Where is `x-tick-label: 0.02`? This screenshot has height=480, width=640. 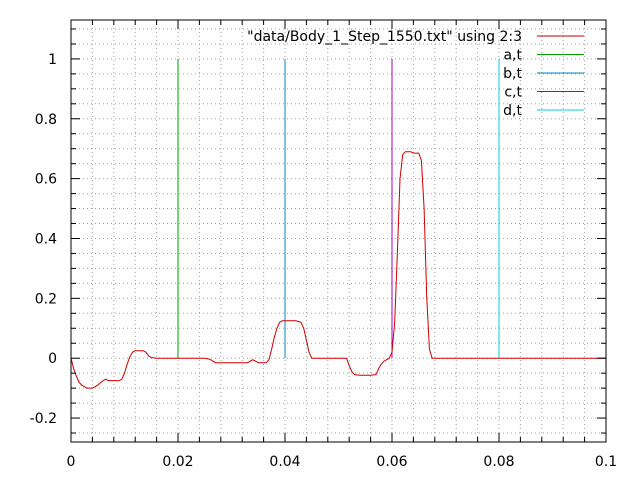
x-tick-label: 0.02 is located at coordinates (177, 462).